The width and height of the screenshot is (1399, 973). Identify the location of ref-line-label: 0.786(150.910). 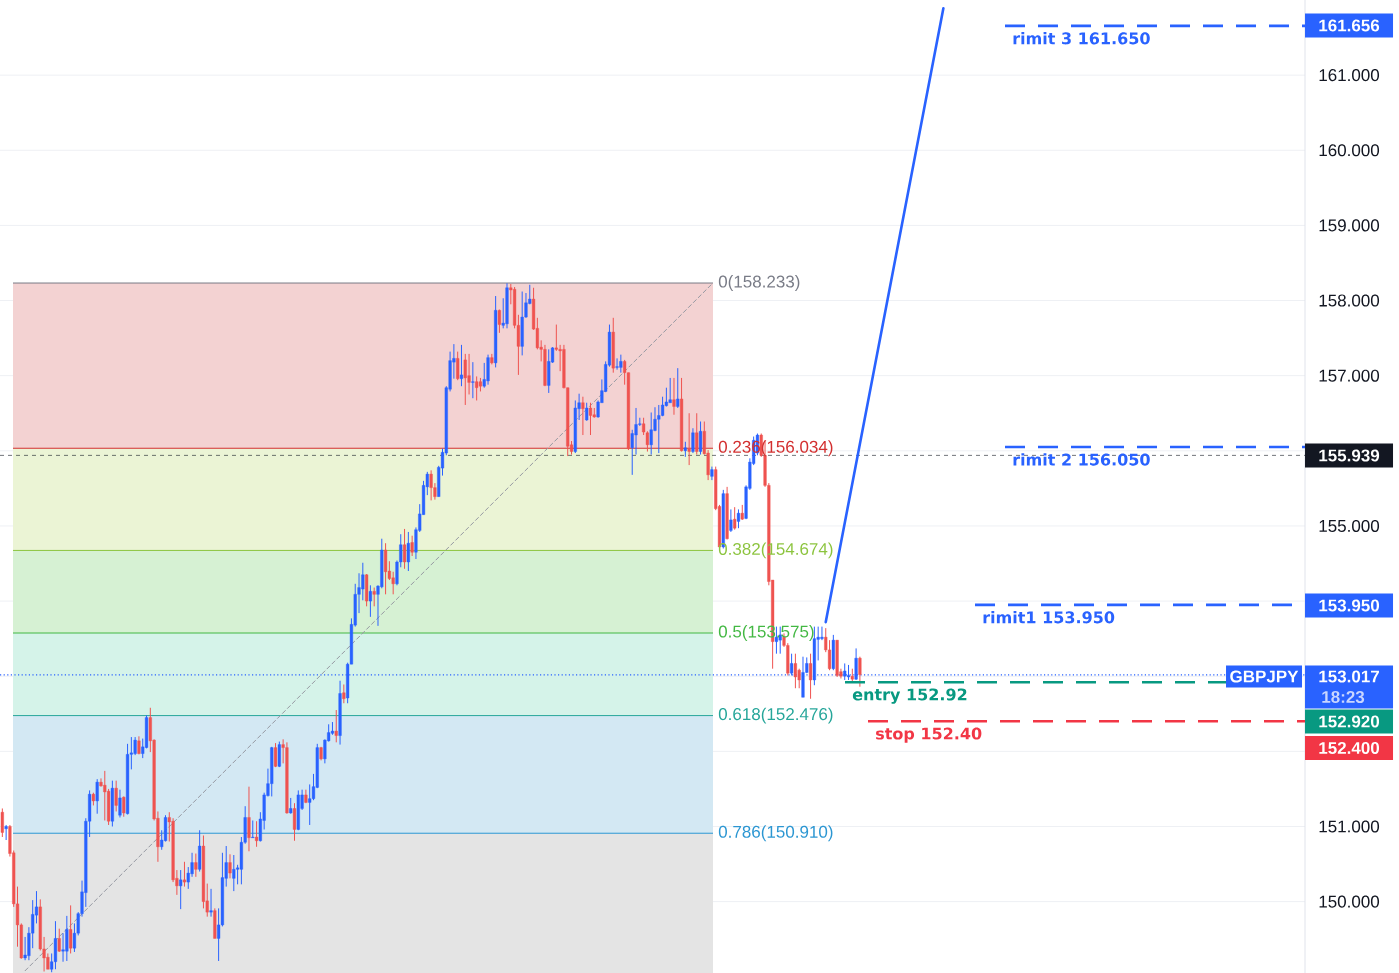
(775, 833).